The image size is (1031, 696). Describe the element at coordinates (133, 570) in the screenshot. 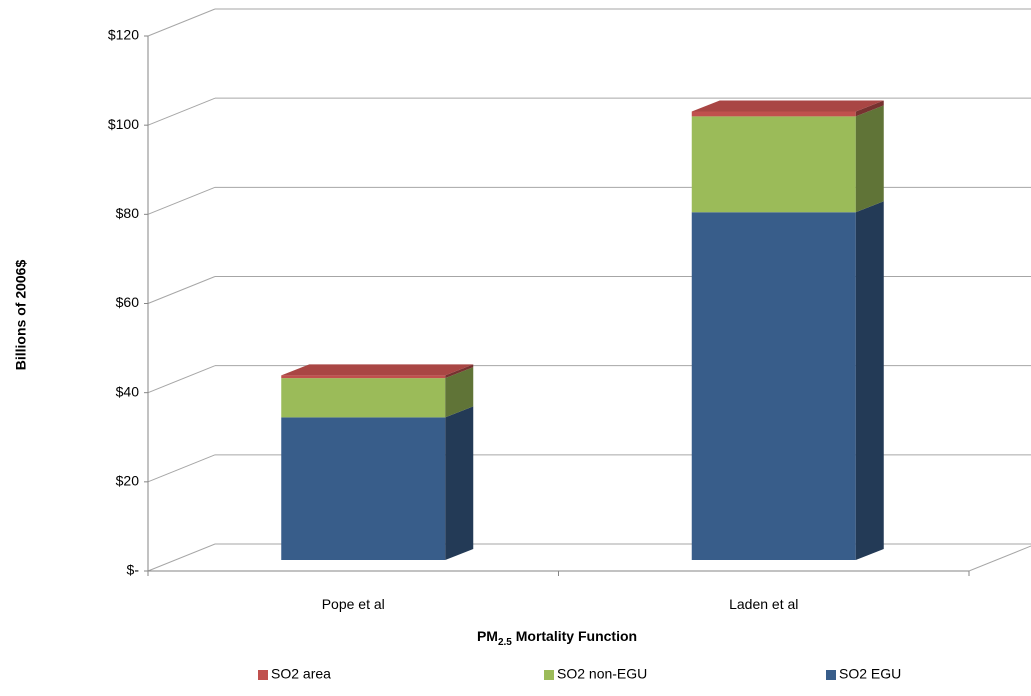

I see `y-tick-label: $-` at that location.